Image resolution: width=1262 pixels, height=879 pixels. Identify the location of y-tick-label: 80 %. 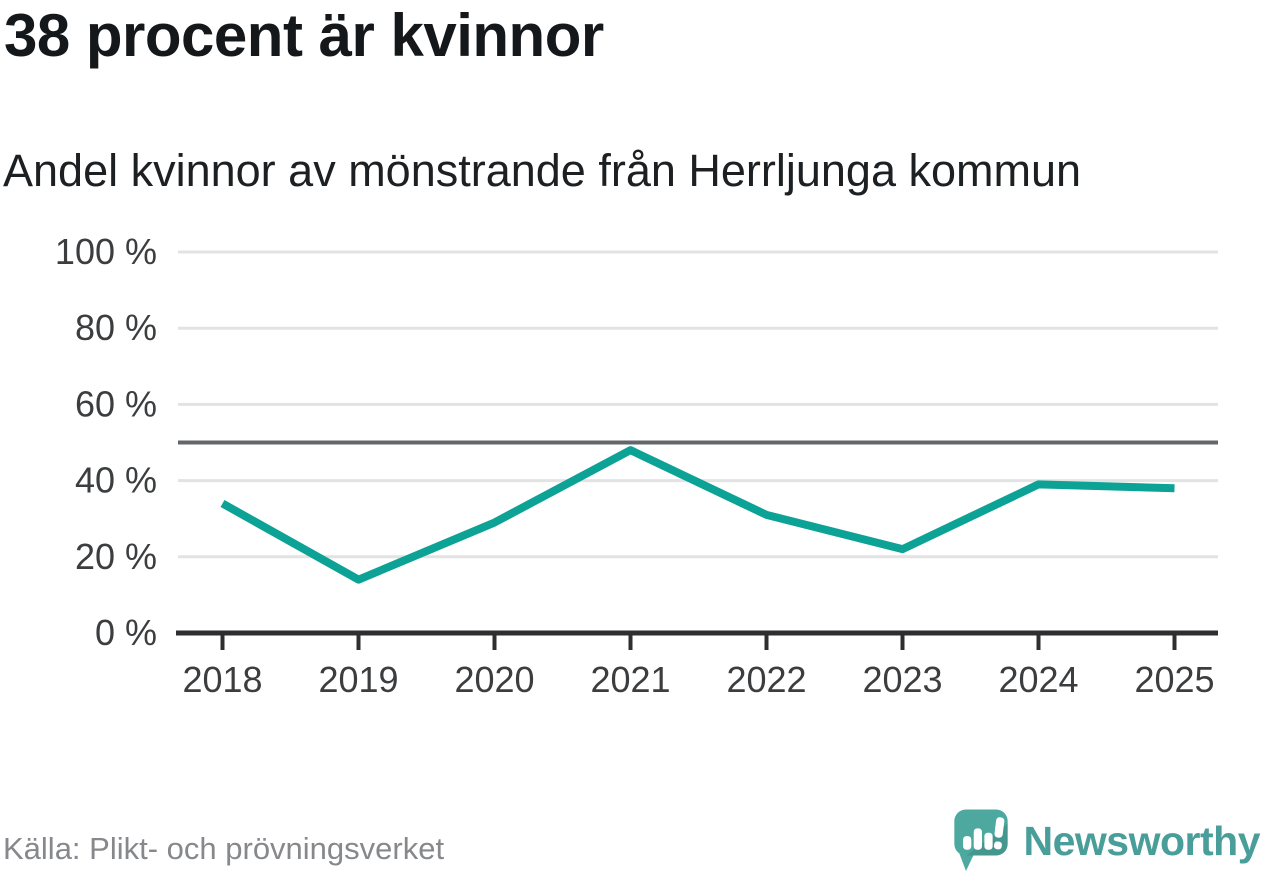
(116, 327).